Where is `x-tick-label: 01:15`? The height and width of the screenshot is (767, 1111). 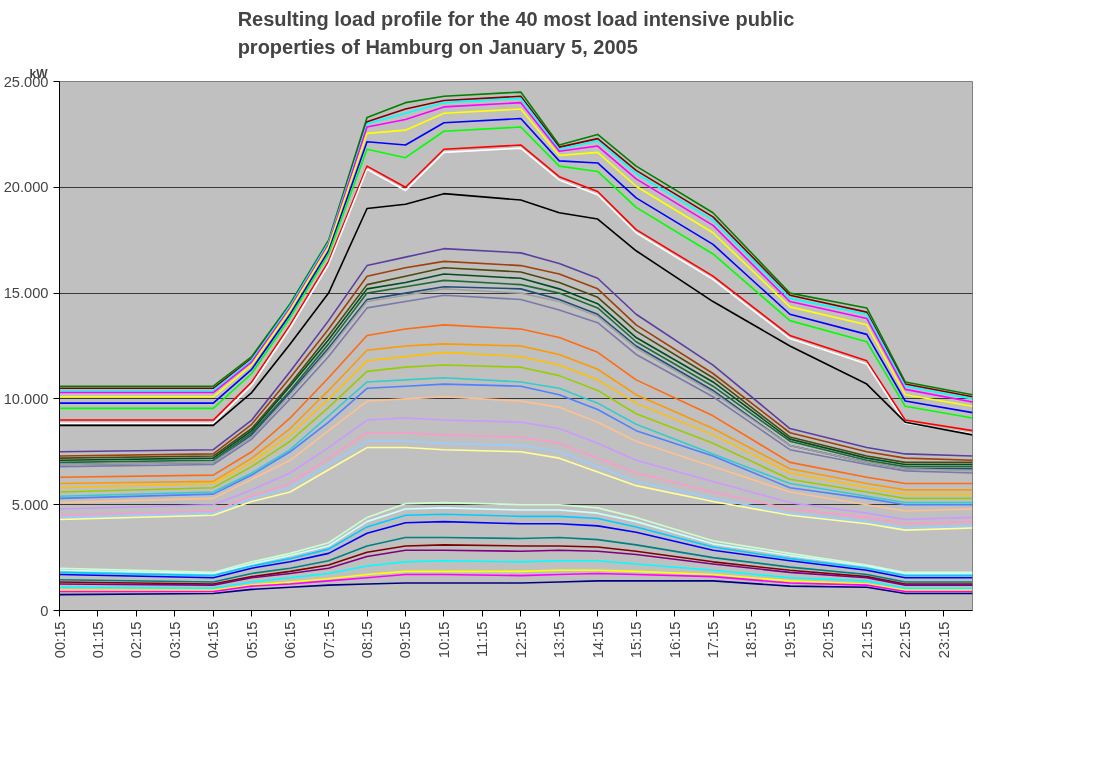
x-tick-label: 01:15 is located at coordinates (97, 640).